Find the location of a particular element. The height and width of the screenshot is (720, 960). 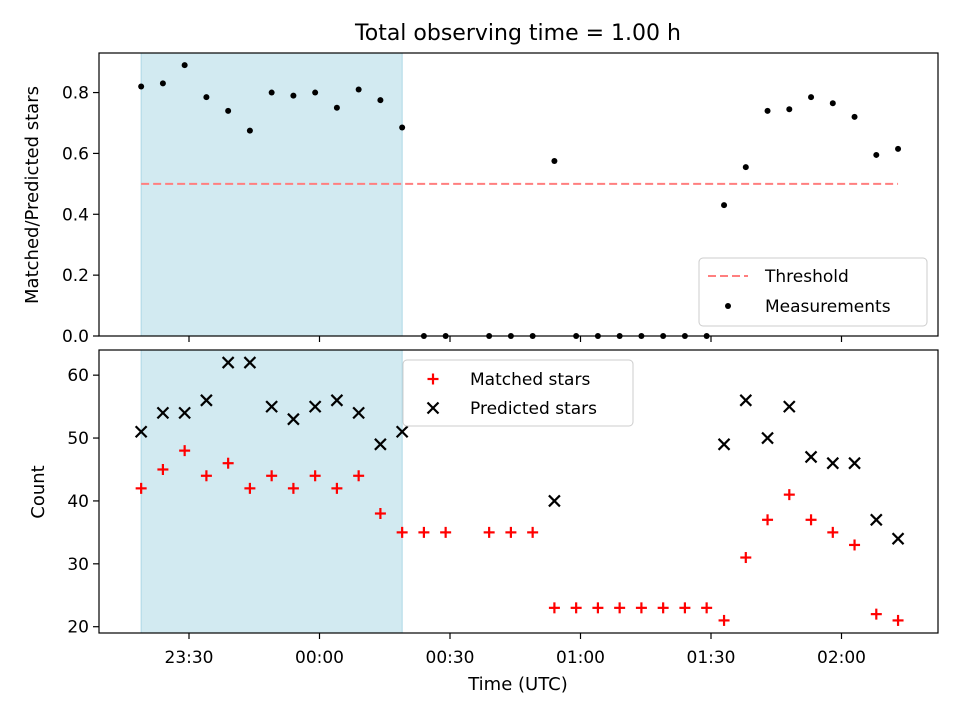

y-tick-label: 50 is located at coordinates (78, 439).